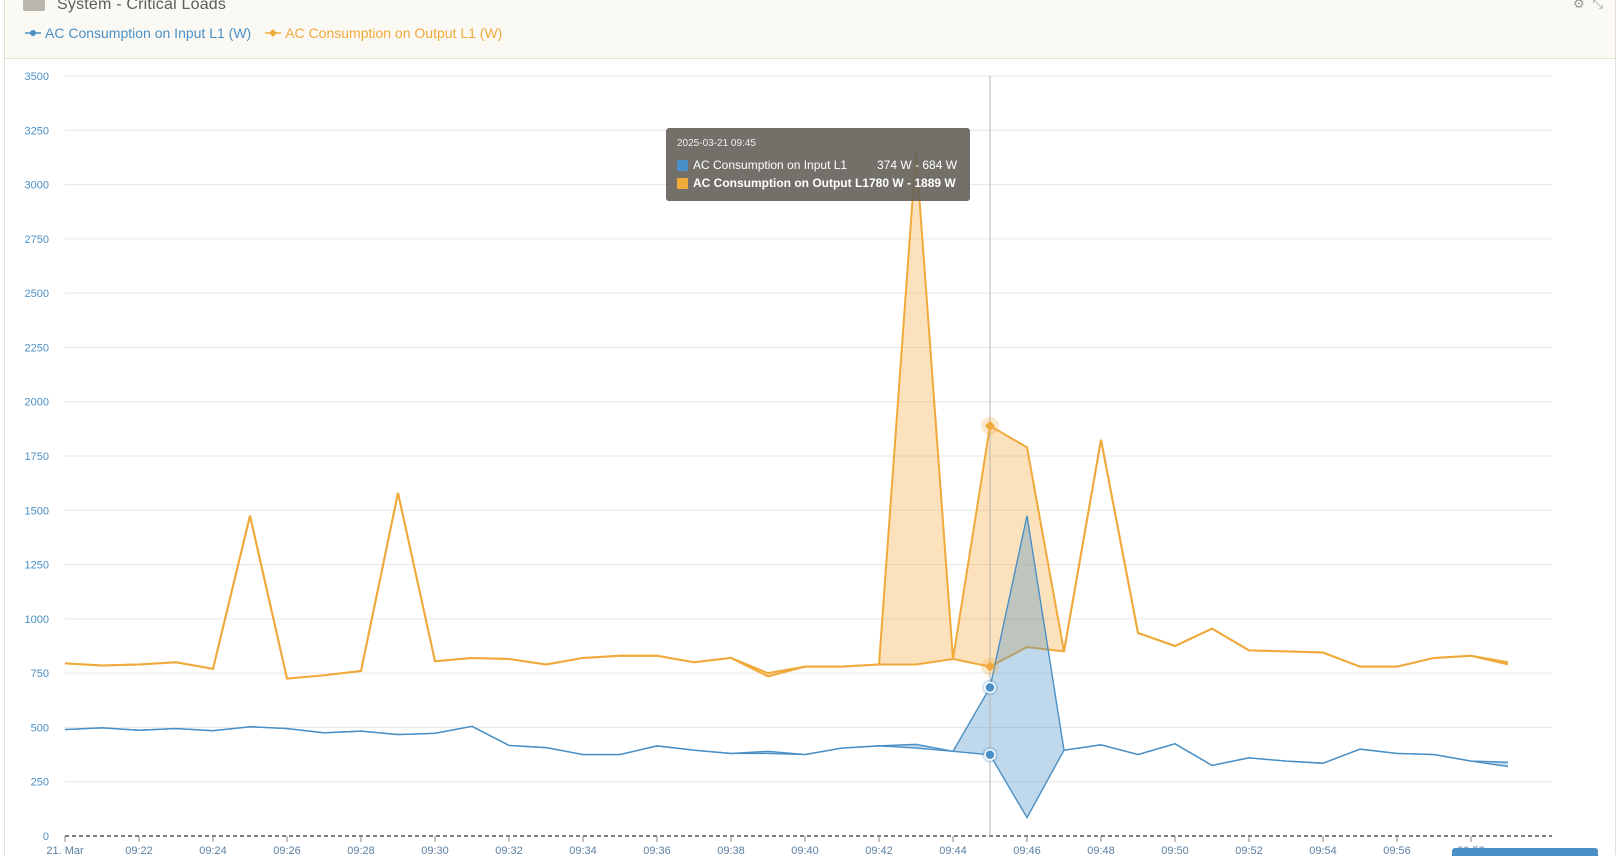 This screenshot has height=856, width=1620. I want to click on y-tick-label: 500, so click(40, 728).